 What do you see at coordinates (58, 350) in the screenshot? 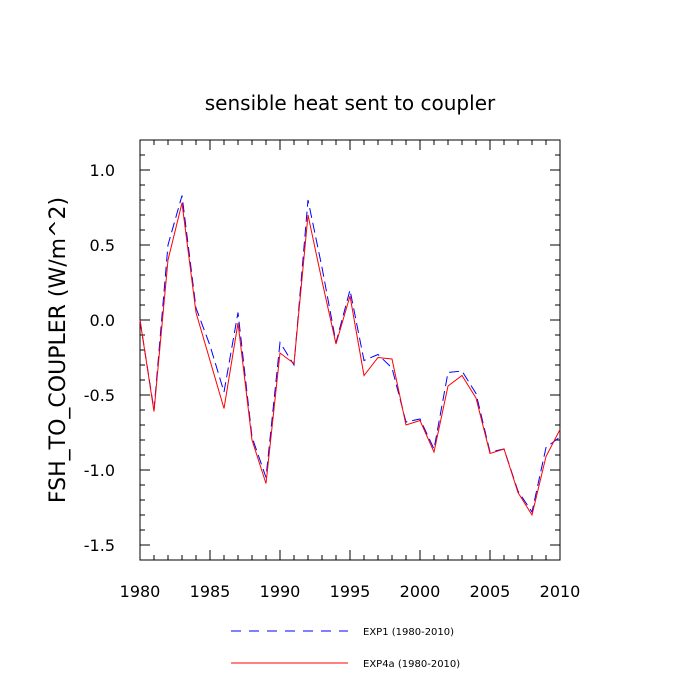
I see `y-axis-label: FSH_TO_COUPLER (W/m^2)` at bounding box center [58, 350].